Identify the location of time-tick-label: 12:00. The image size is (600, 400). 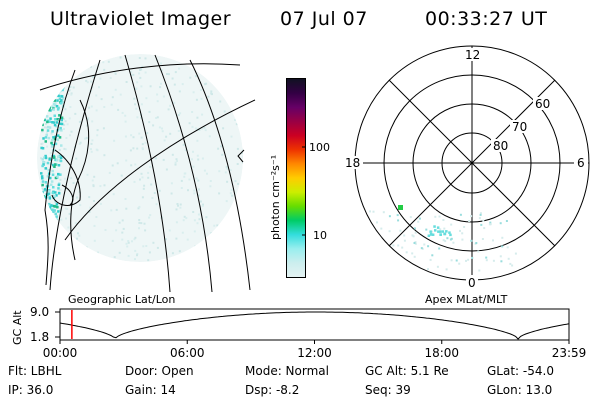
(314, 353).